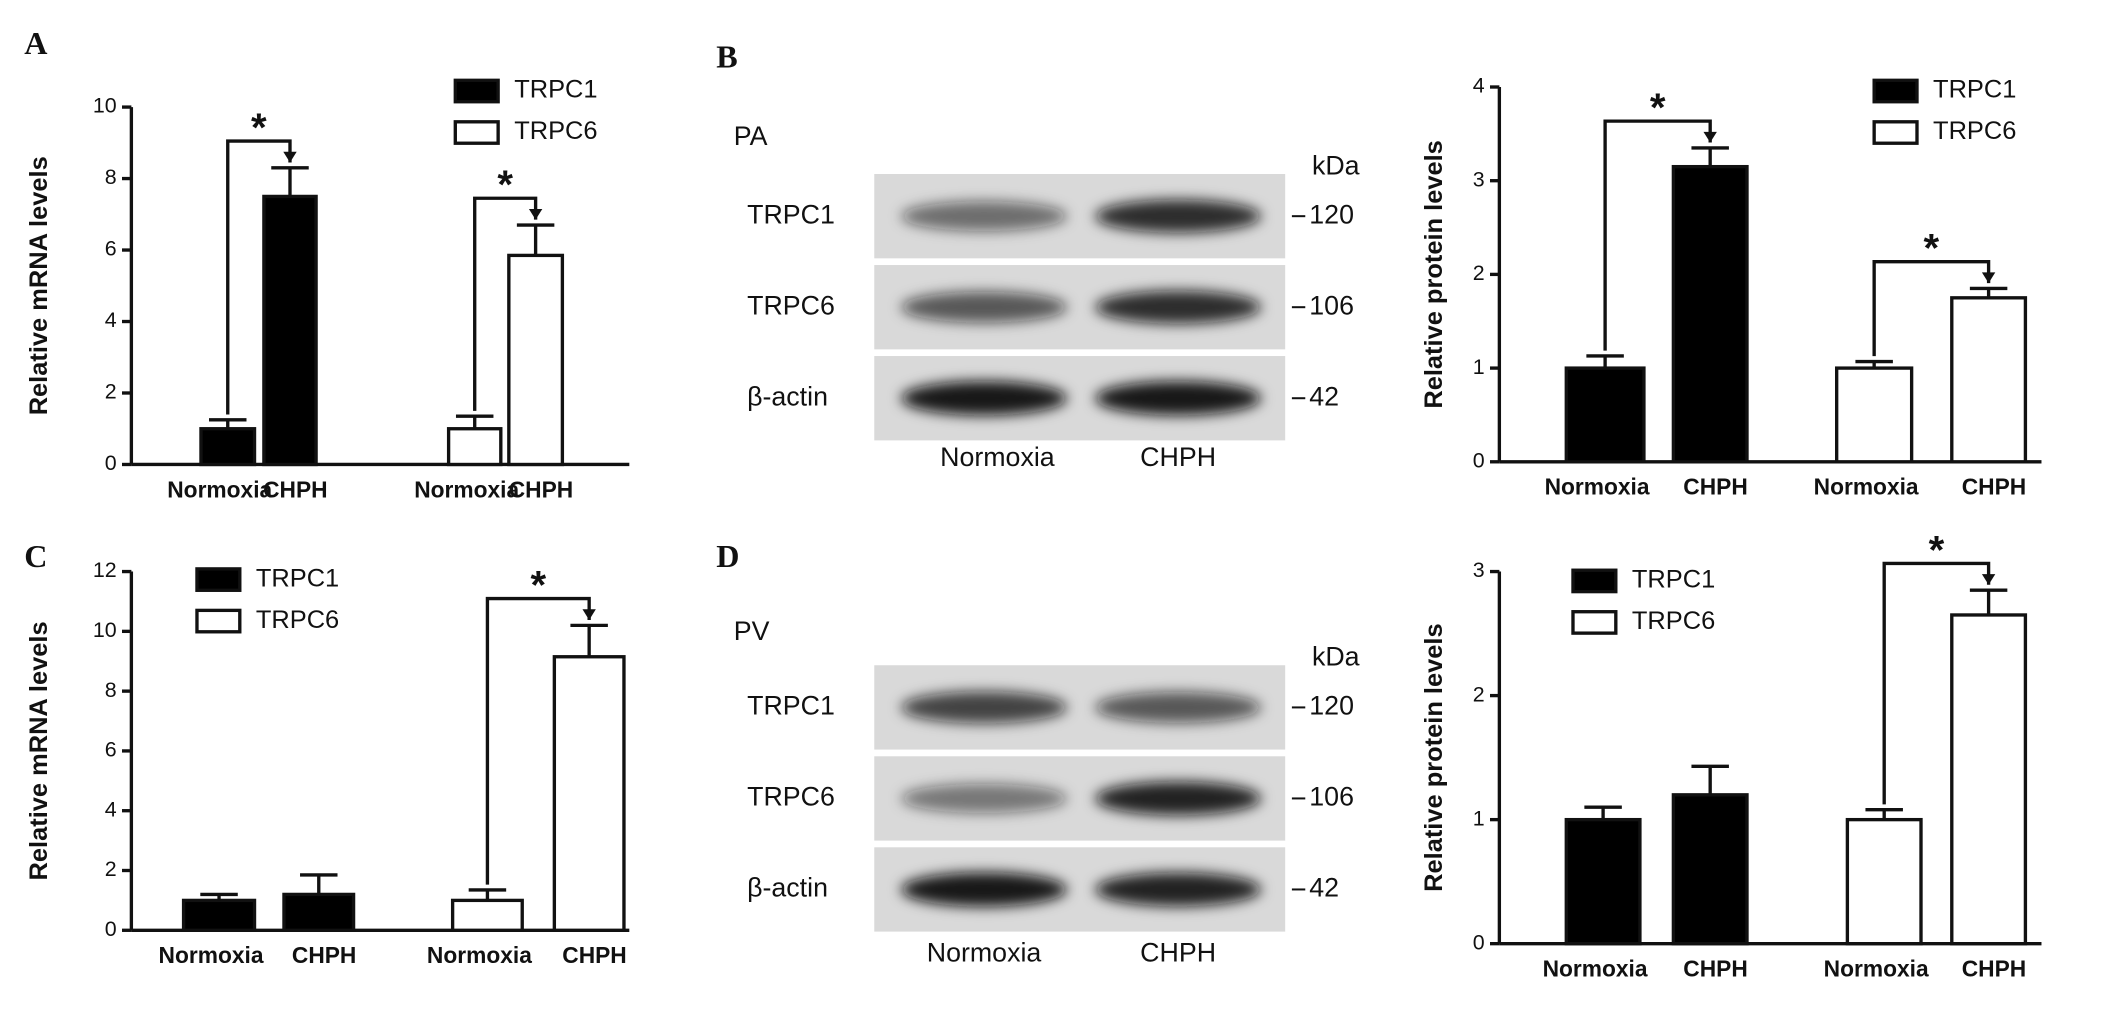  Describe the element at coordinates (751, 136) in the screenshot. I see `blot-region: PA` at that location.